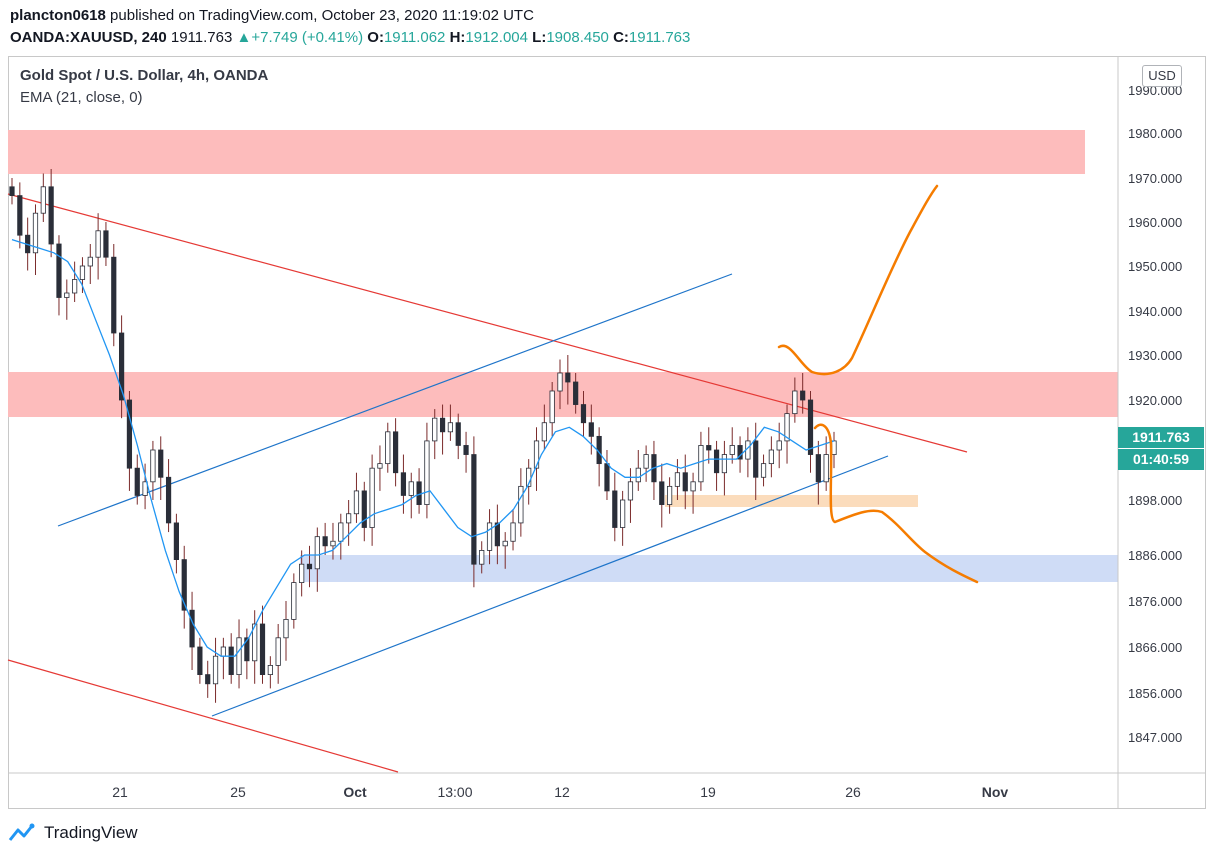 The width and height of the screenshot is (1213, 856). Describe the element at coordinates (539, 37) in the screenshot. I see `low-label: L:` at that location.